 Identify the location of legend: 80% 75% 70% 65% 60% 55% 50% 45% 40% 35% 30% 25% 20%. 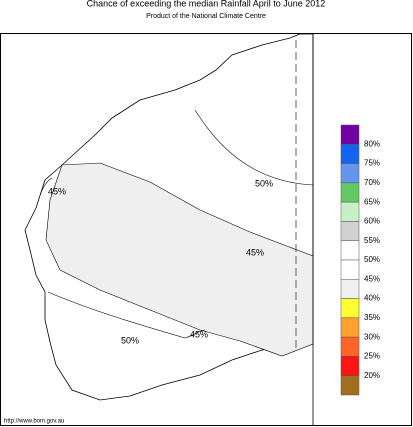
(360, 260).